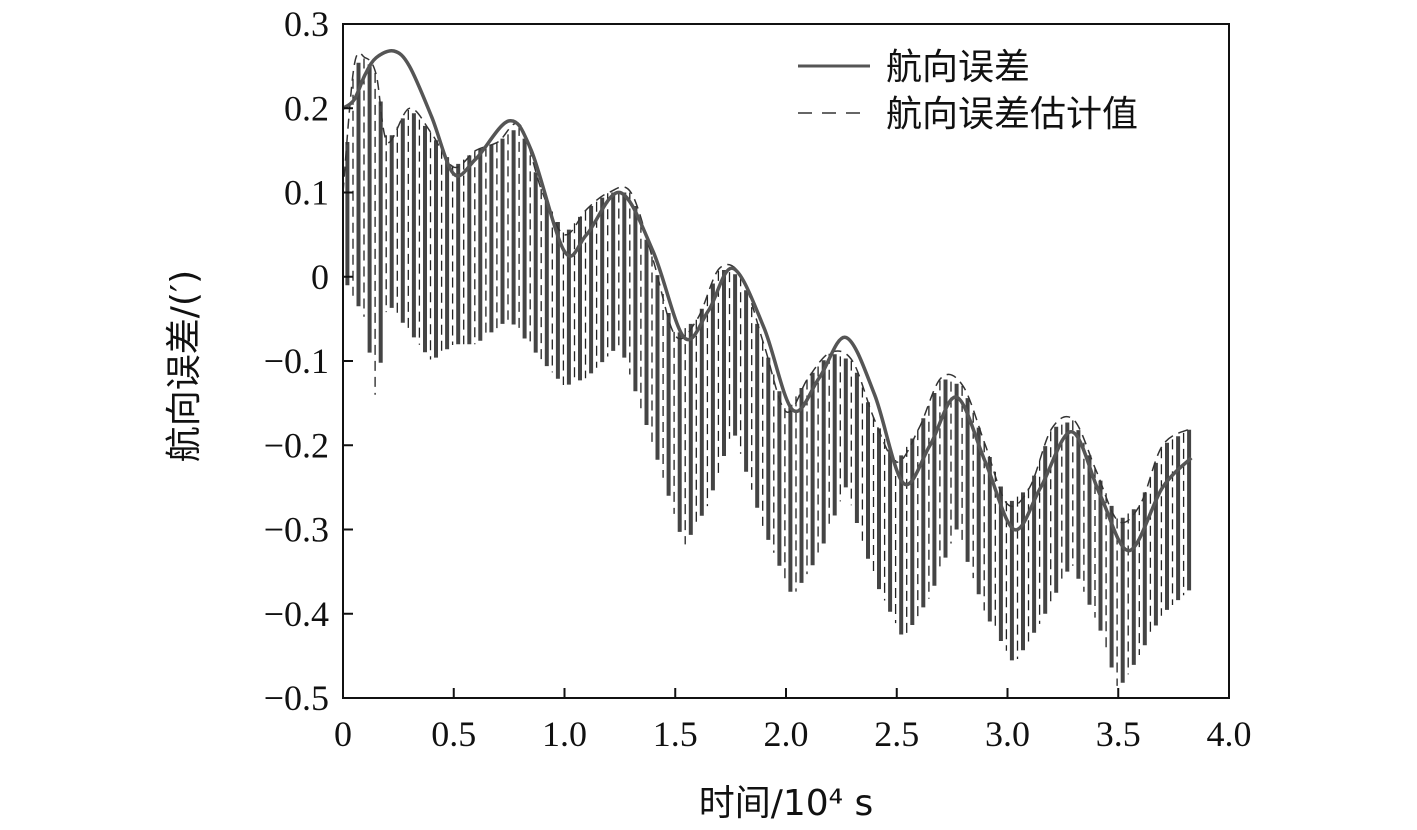 The image size is (1417, 830). I want to click on x-tick-label: 0, so click(343, 734).